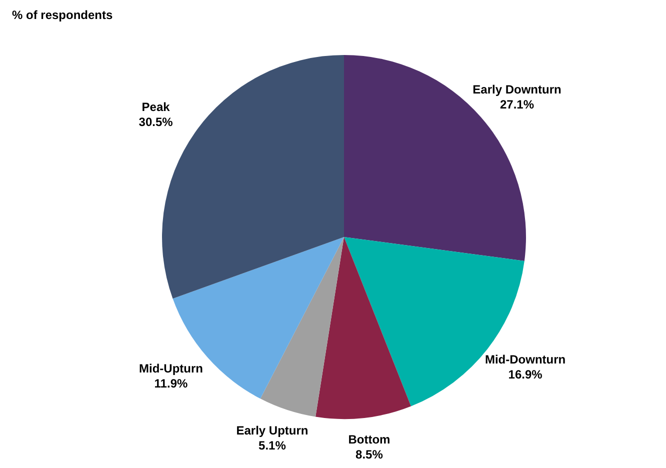 Image resolution: width=666 pixels, height=468 pixels. I want to click on data-label: 5.1%, so click(272, 445).